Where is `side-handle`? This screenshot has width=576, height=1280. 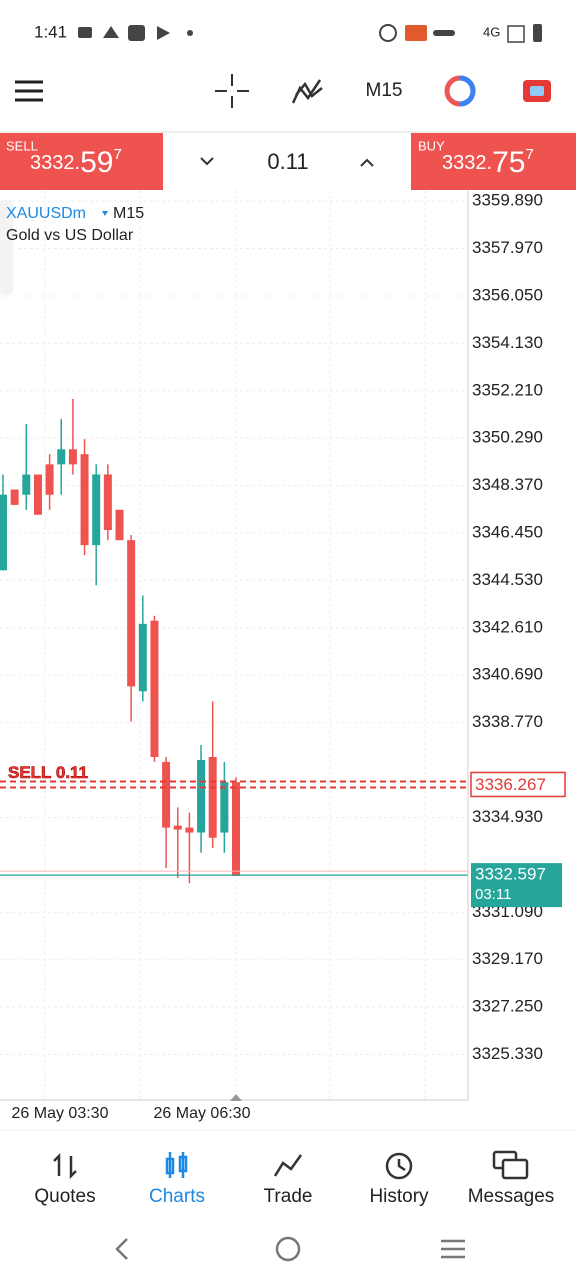 side-handle is located at coordinates (6, 247).